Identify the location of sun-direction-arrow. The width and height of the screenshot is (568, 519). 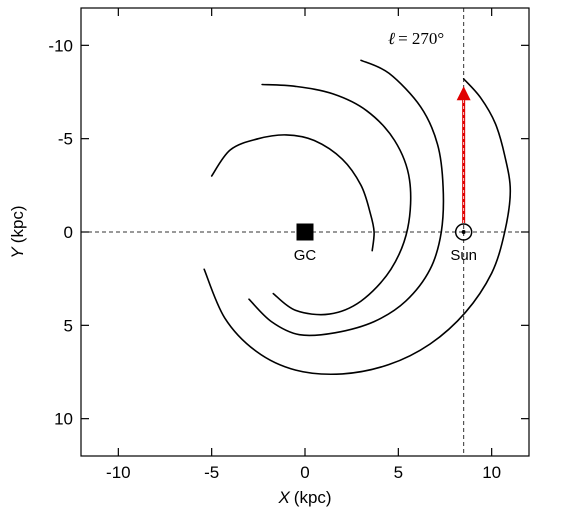
(463, 154).